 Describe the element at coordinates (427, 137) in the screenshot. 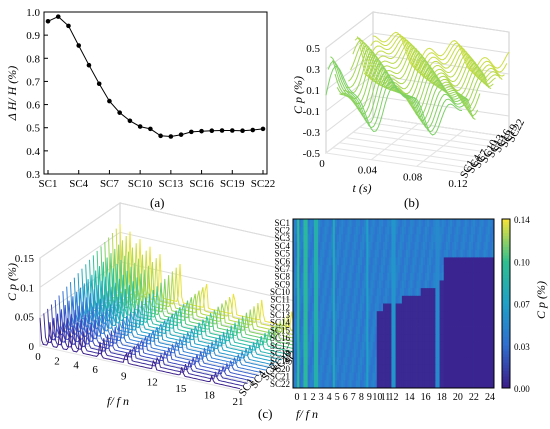

I see `floor-grid` at that location.